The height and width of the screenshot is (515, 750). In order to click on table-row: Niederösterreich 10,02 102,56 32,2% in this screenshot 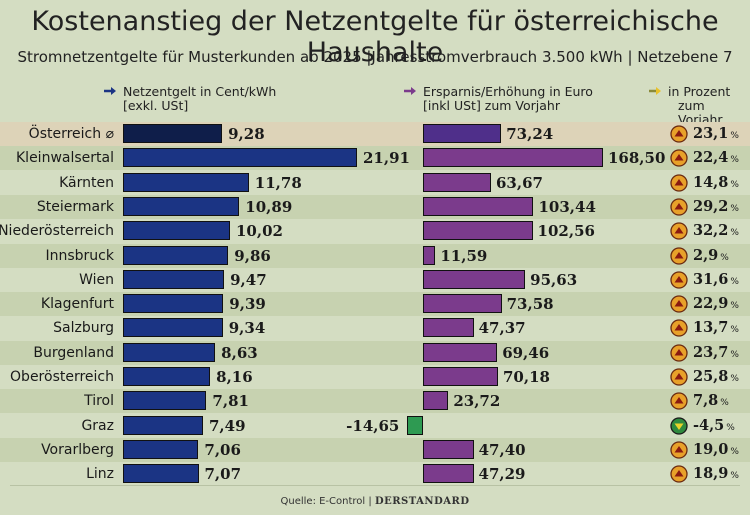, I will do `click(375, 231)`.